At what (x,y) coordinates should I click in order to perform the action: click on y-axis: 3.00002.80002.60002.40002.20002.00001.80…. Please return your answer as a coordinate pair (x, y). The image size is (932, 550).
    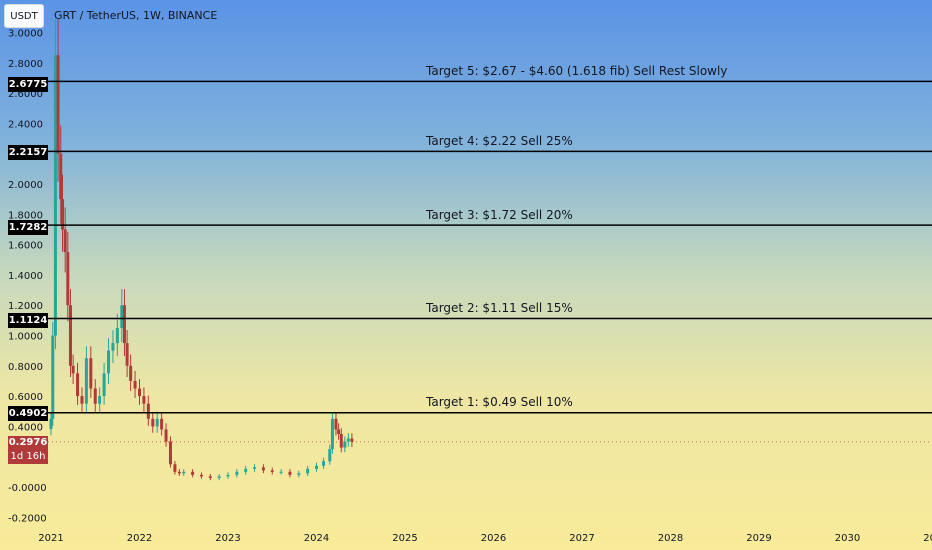
    Looking at the image, I should click on (27, 277).